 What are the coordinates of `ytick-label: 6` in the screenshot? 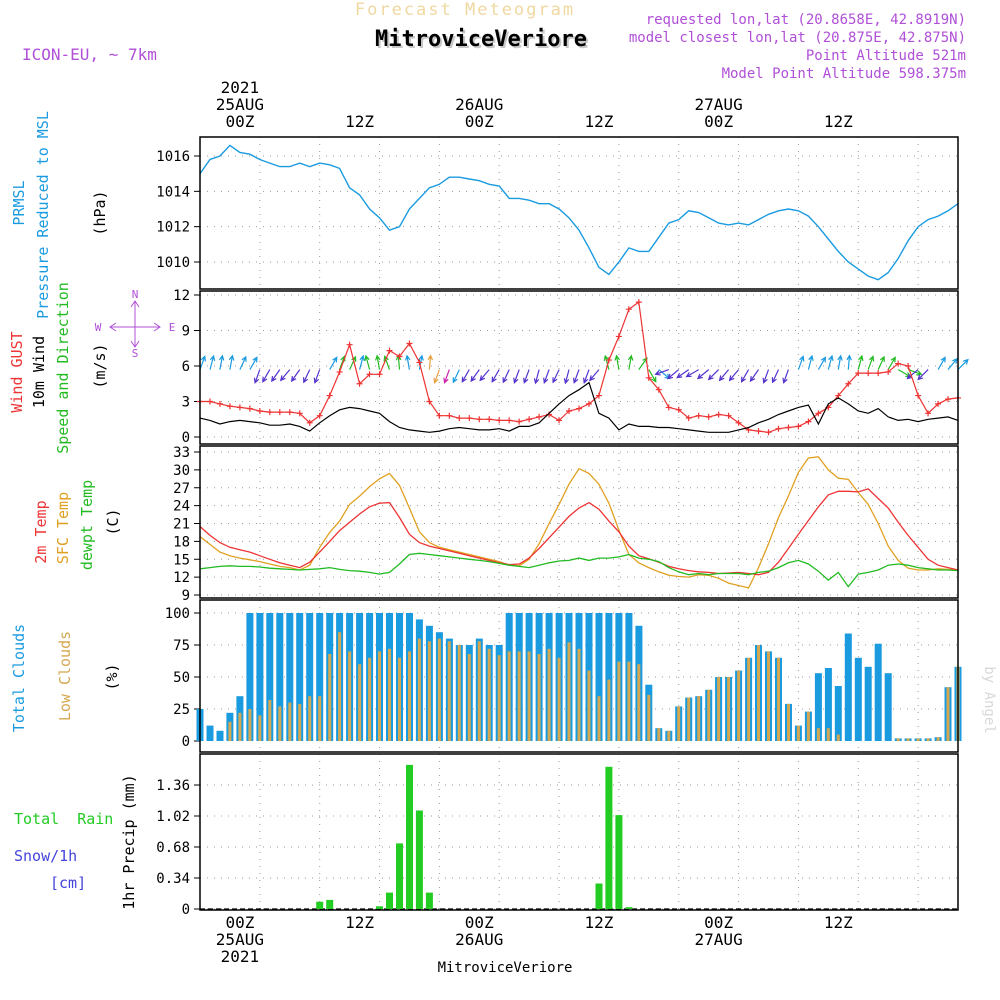 It's located at (186, 367).